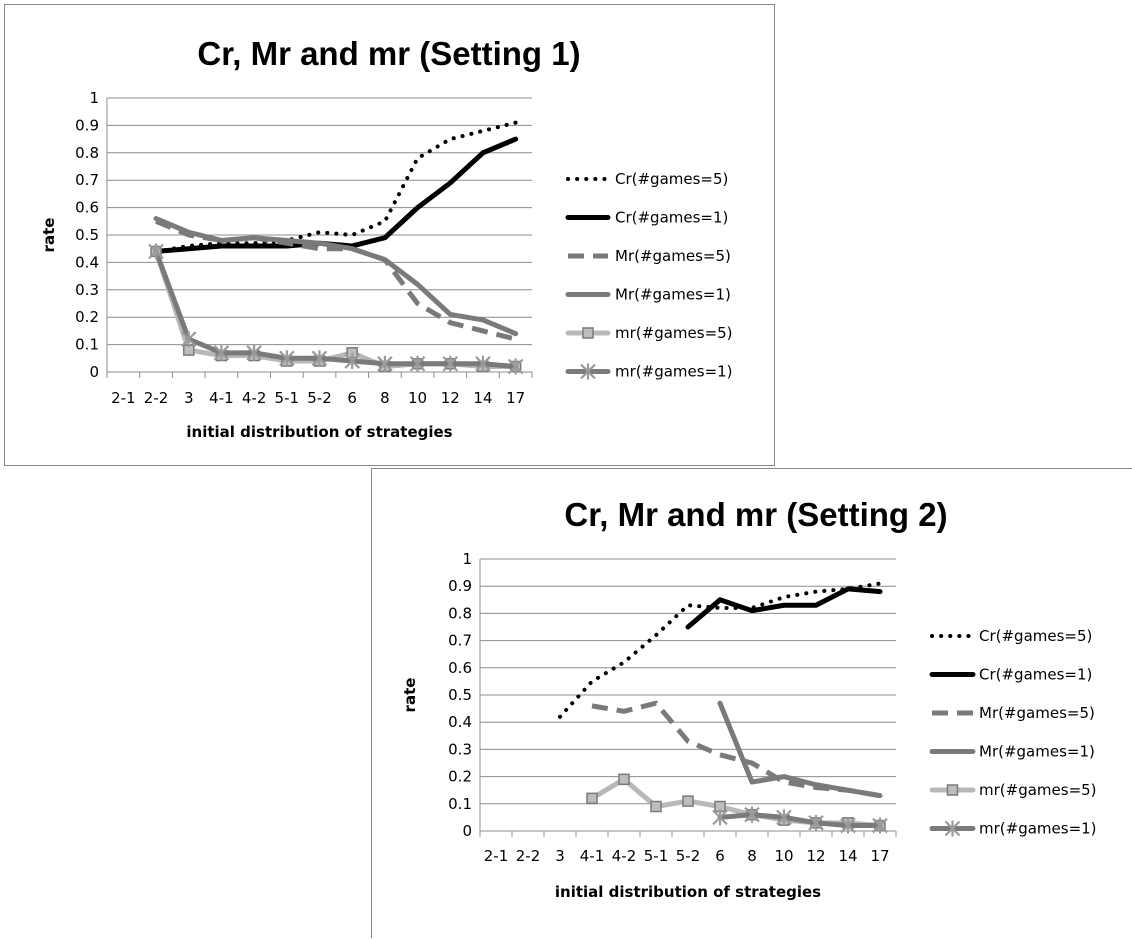  What do you see at coordinates (388, 53) in the screenshot?
I see `chart-title: Cr, Mr and mr (Setting 1)` at bounding box center [388, 53].